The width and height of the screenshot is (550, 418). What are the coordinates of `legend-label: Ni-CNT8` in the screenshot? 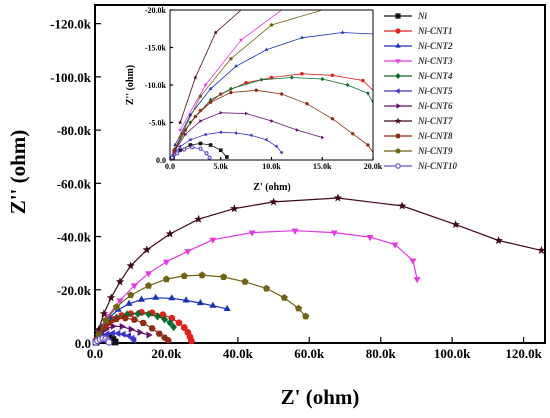 It's located at (435, 136).